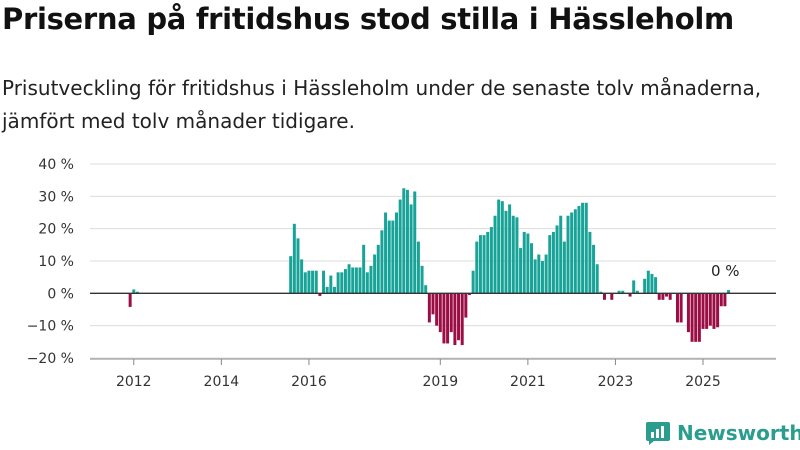  Describe the element at coordinates (134, 382) in the screenshot. I see `x-tick-label: 2012` at that location.